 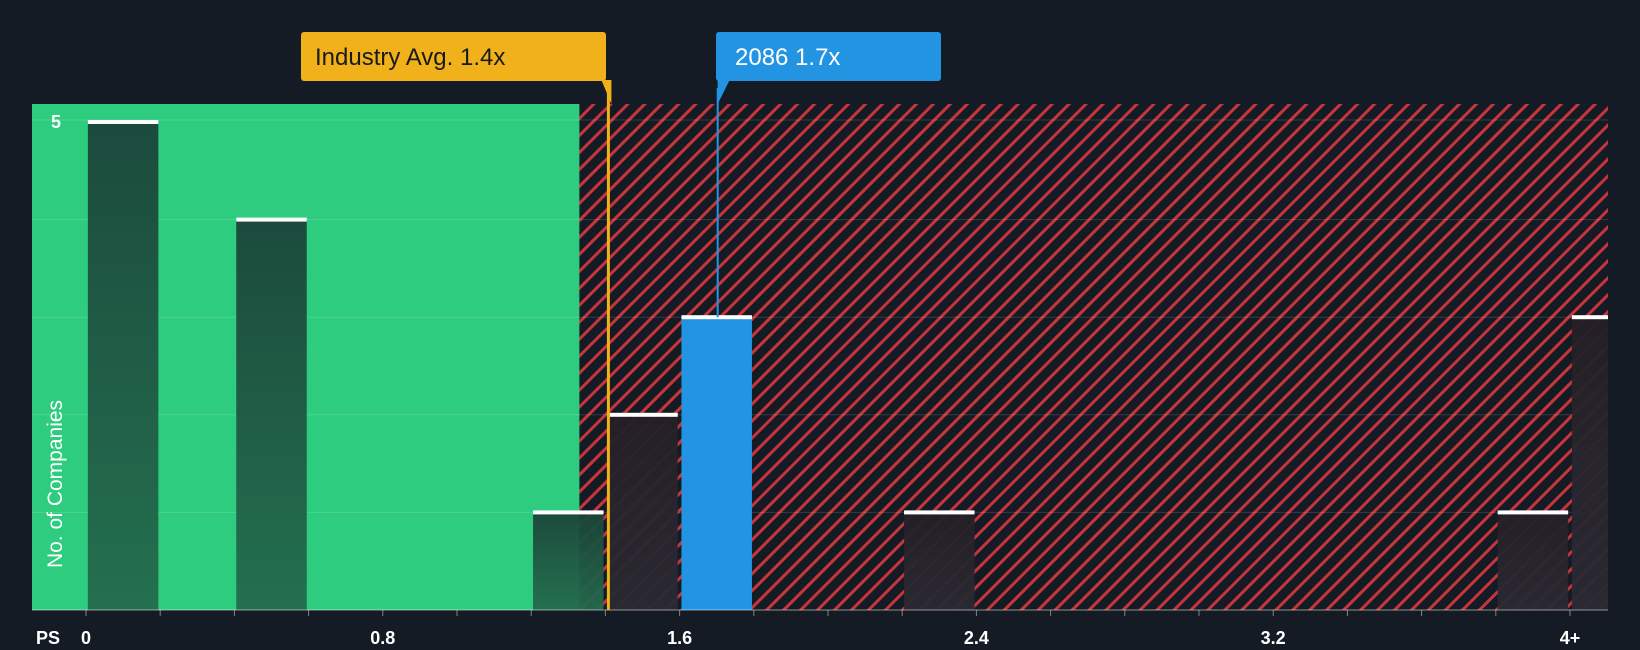 I want to click on x-tick-label: 0, so click(x=86, y=638).